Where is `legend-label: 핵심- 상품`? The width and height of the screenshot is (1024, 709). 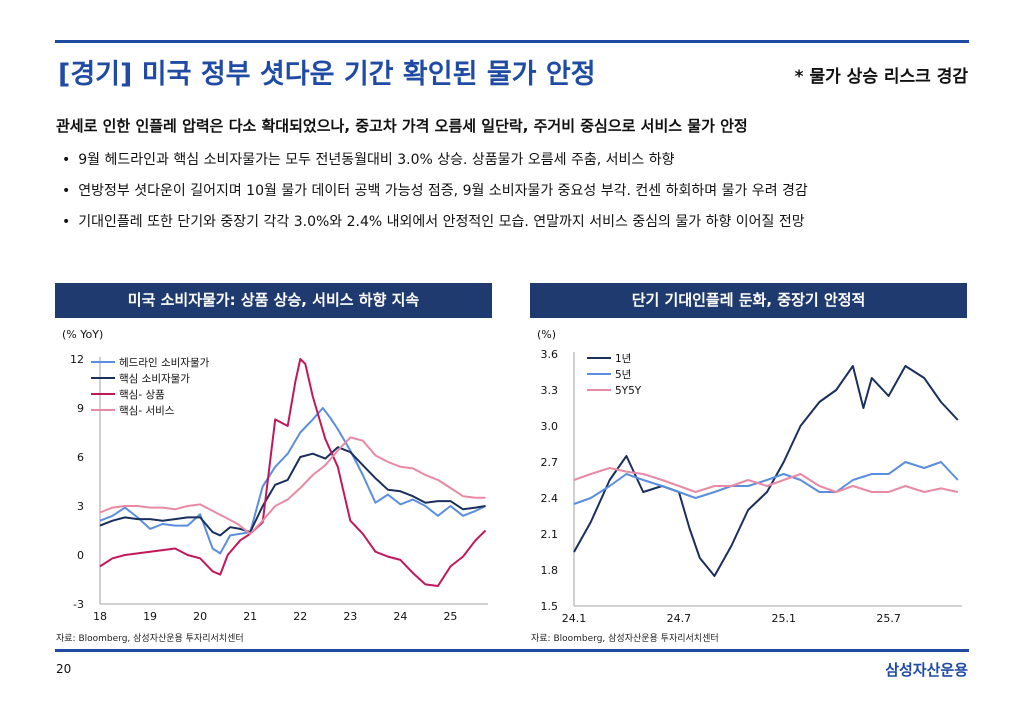
legend-label: 핵심- 상품 is located at coordinates (142, 395).